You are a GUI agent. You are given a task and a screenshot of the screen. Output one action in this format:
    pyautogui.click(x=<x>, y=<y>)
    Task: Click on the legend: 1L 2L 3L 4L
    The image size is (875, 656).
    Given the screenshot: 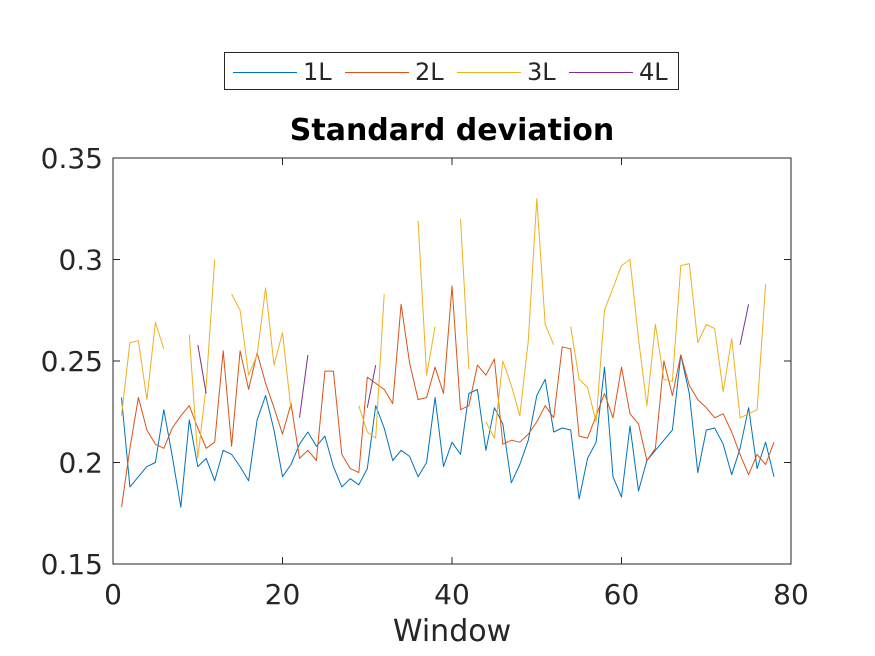 What is the action you would take?
    pyautogui.click(x=451, y=71)
    